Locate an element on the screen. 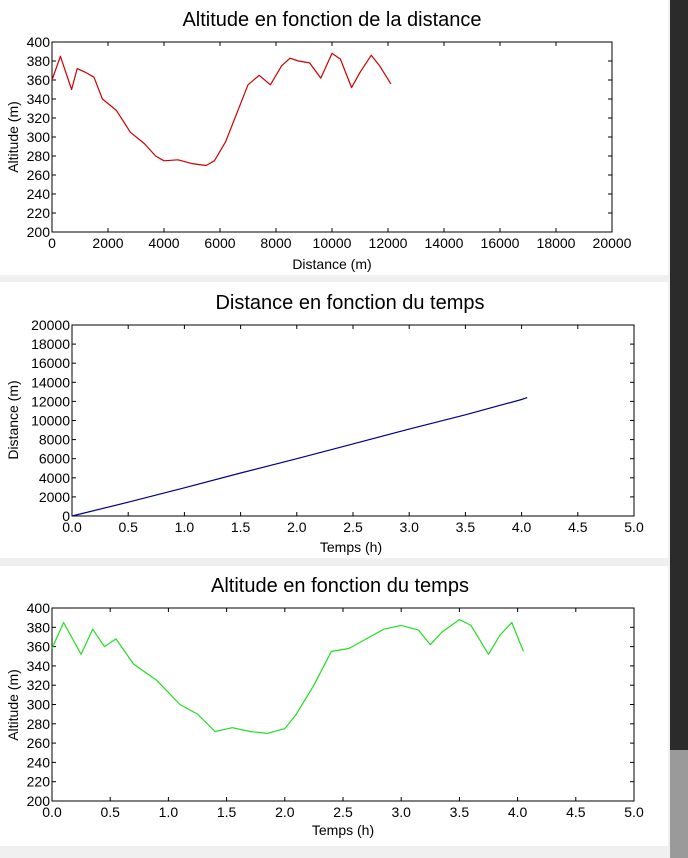  y-tick-label: 12000 is located at coordinates (50, 401).